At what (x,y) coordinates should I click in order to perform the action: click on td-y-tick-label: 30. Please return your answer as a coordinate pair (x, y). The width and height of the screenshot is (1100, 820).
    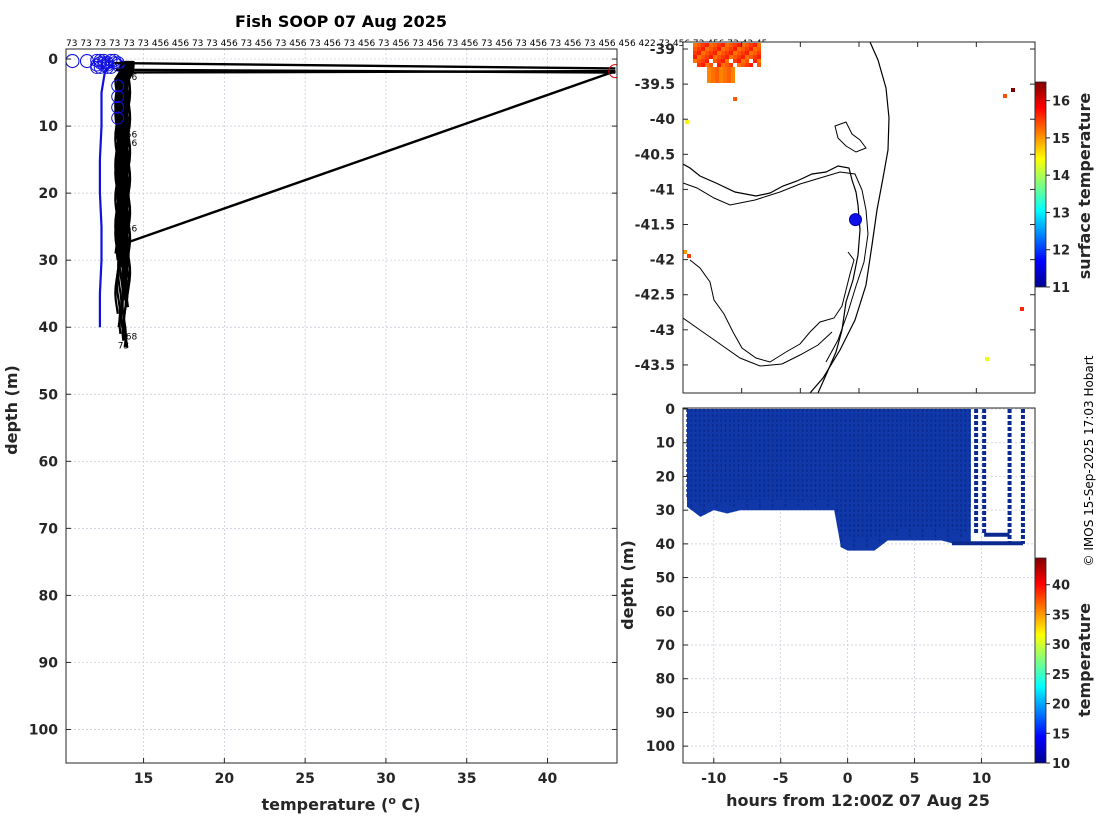
    Looking at the image, I should click on (666, 511).